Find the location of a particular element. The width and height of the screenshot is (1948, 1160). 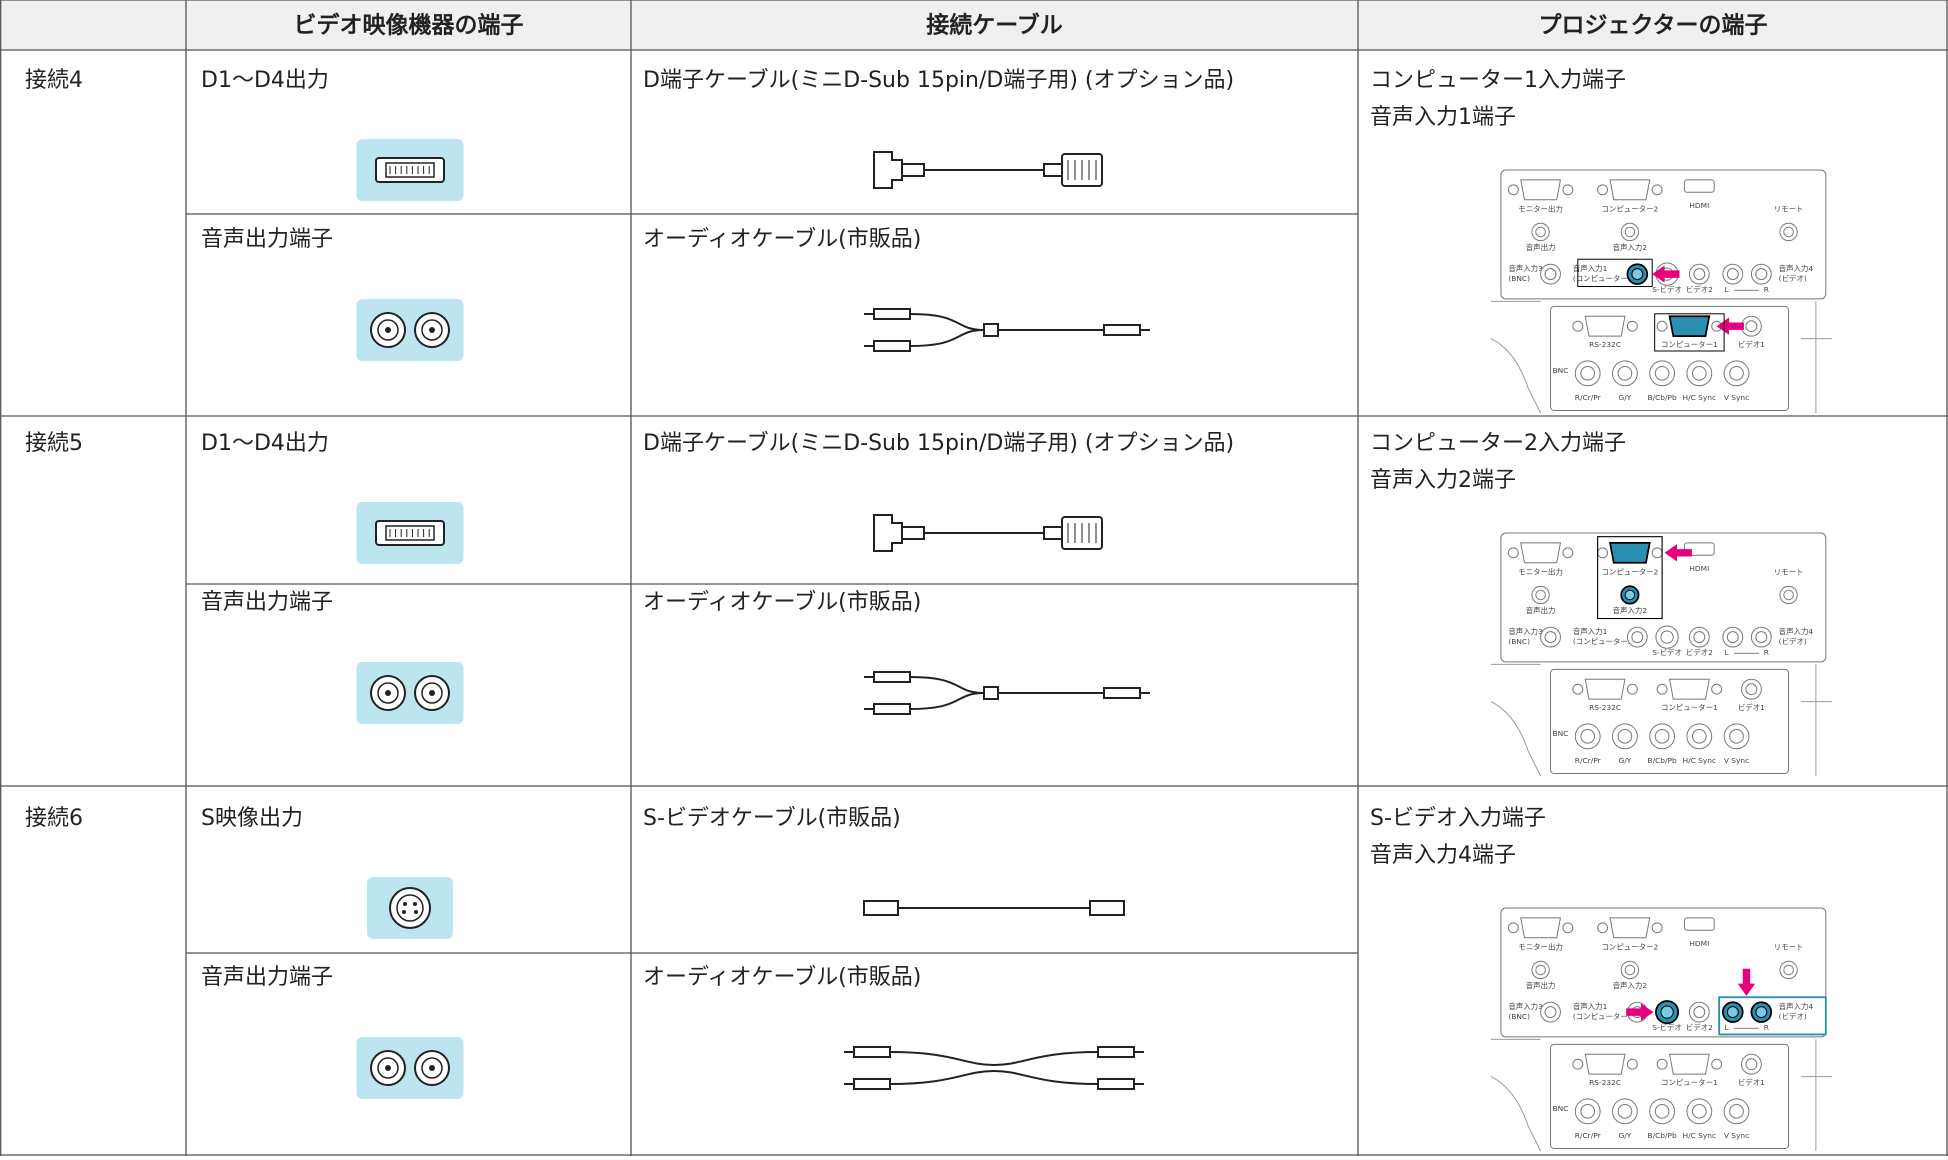

panel-label: ビデオ1 is located at coordinates (1751, 707).